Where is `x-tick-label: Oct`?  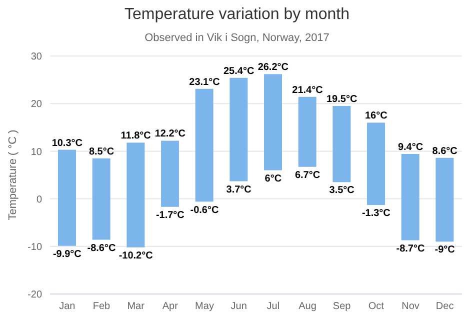
x-tick-label: Oct is located at coordinates (376, 306).